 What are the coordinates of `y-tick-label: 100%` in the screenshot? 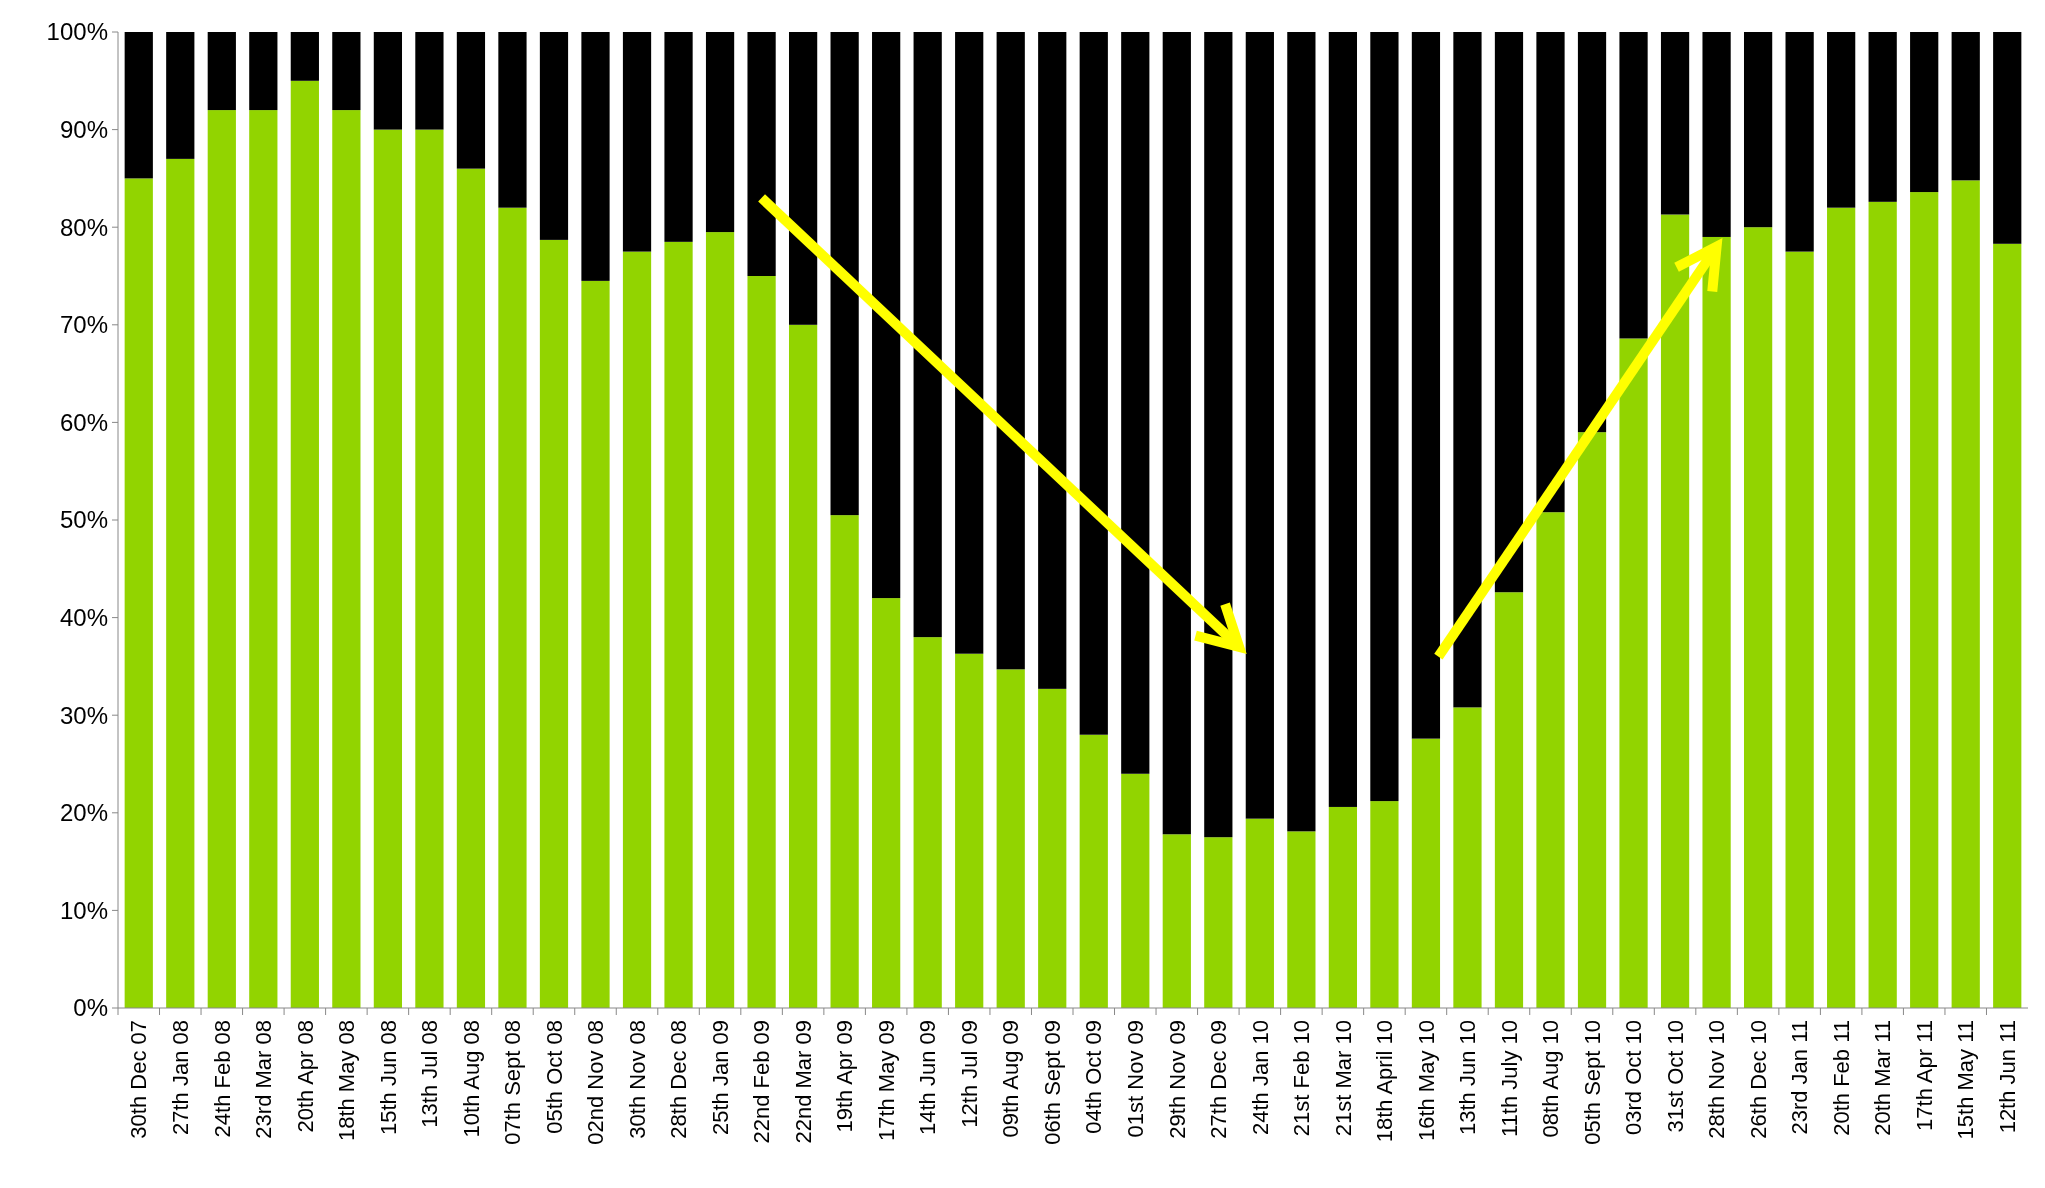 It's located at (77, 32).